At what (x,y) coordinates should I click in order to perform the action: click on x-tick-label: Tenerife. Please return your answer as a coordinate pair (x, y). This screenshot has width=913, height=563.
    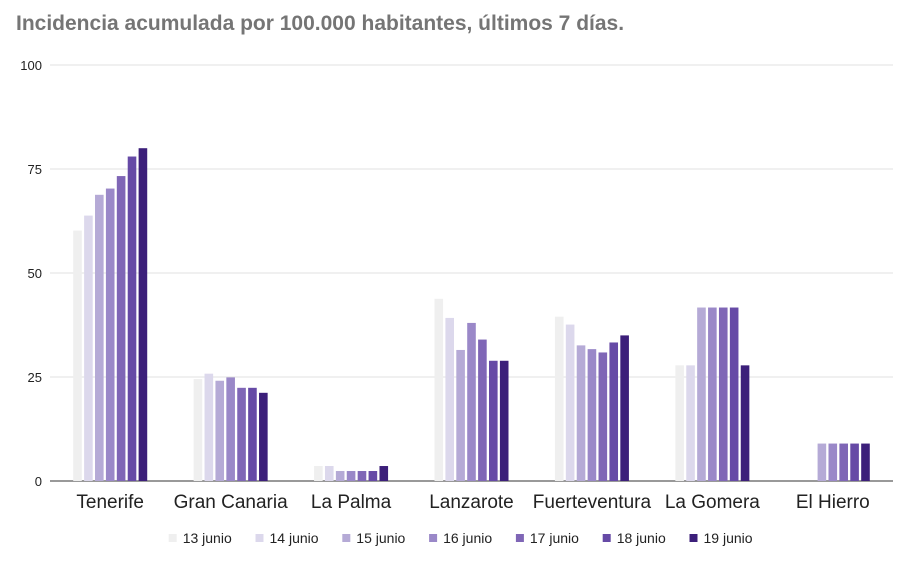
    Looking at the image, I should click on (110, 502).